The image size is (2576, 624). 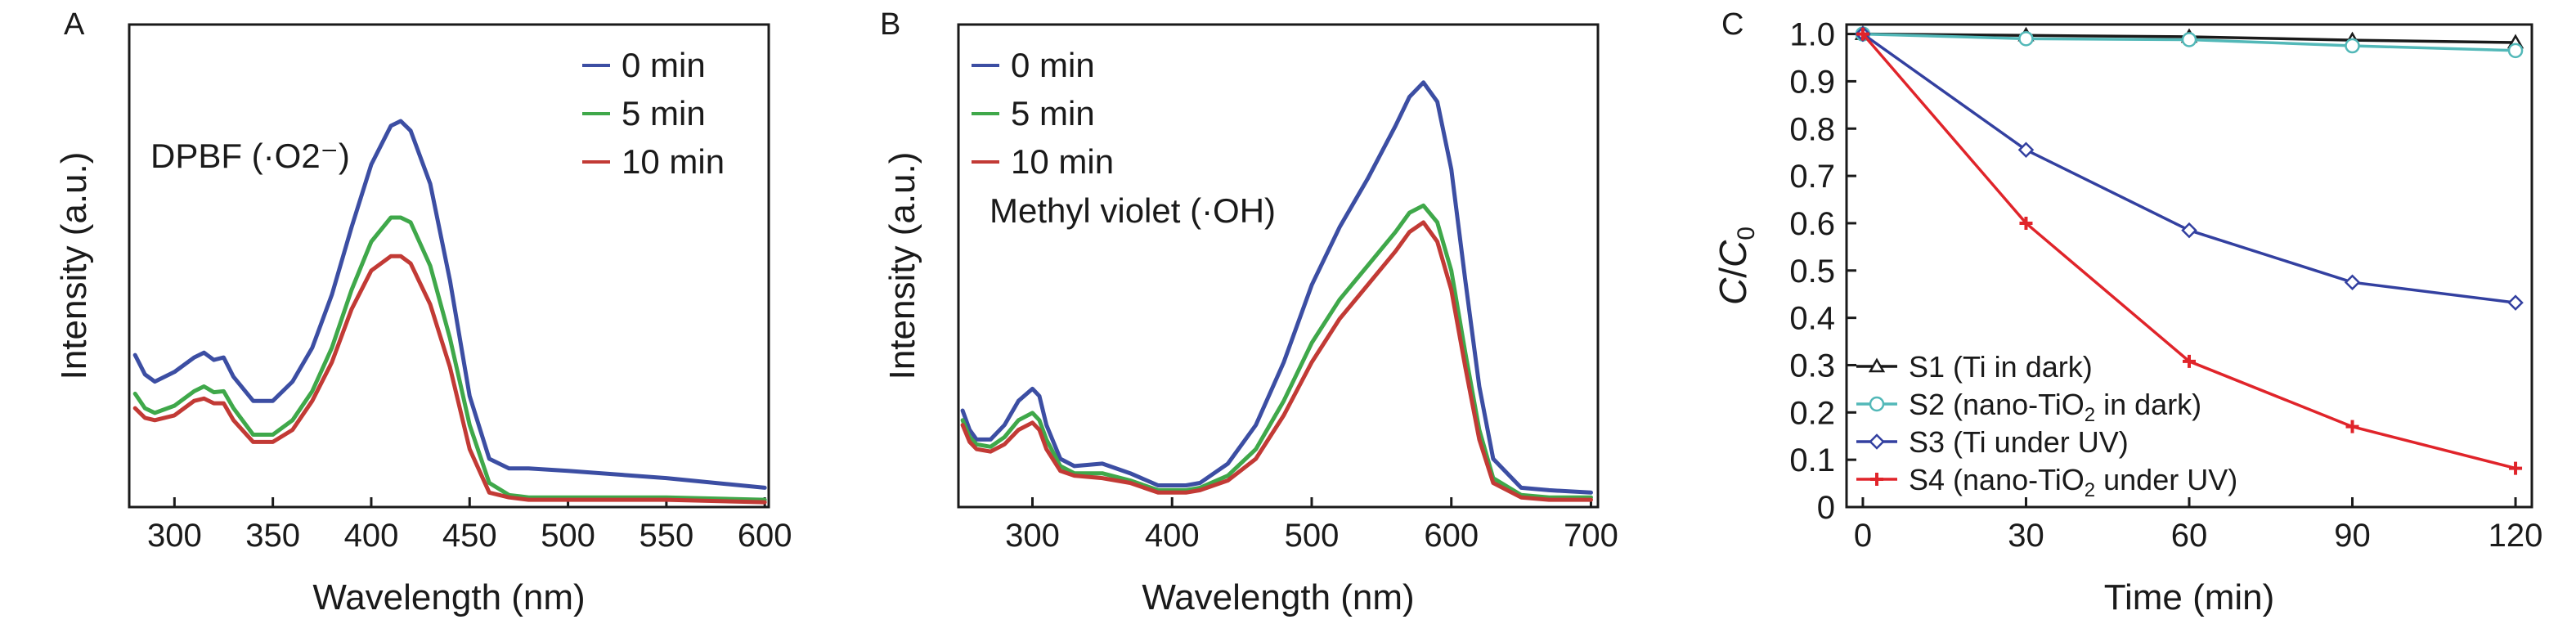 I want to click on panel-b-x-tick-label-300: 300, so click(x=1032, y=536).